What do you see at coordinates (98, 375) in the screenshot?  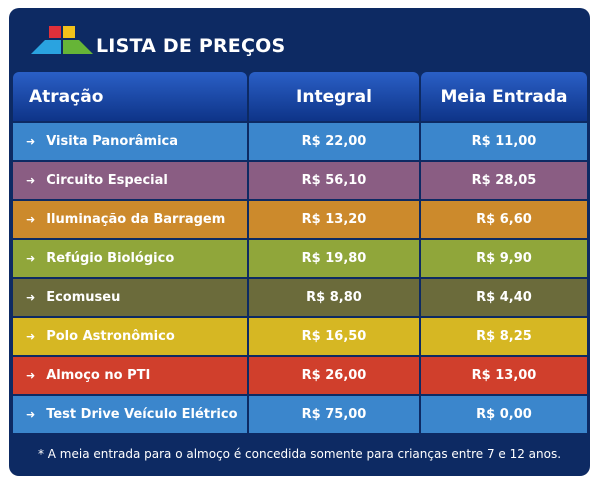 I see `attraction-name: Almoço no PTI` at bounding box center [98, 375].